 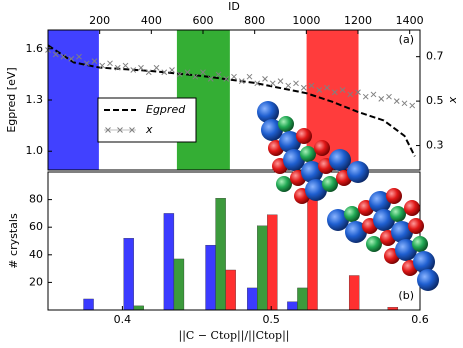 I want to click on x-tick-label: 0.5, so click(x=271, y=319).